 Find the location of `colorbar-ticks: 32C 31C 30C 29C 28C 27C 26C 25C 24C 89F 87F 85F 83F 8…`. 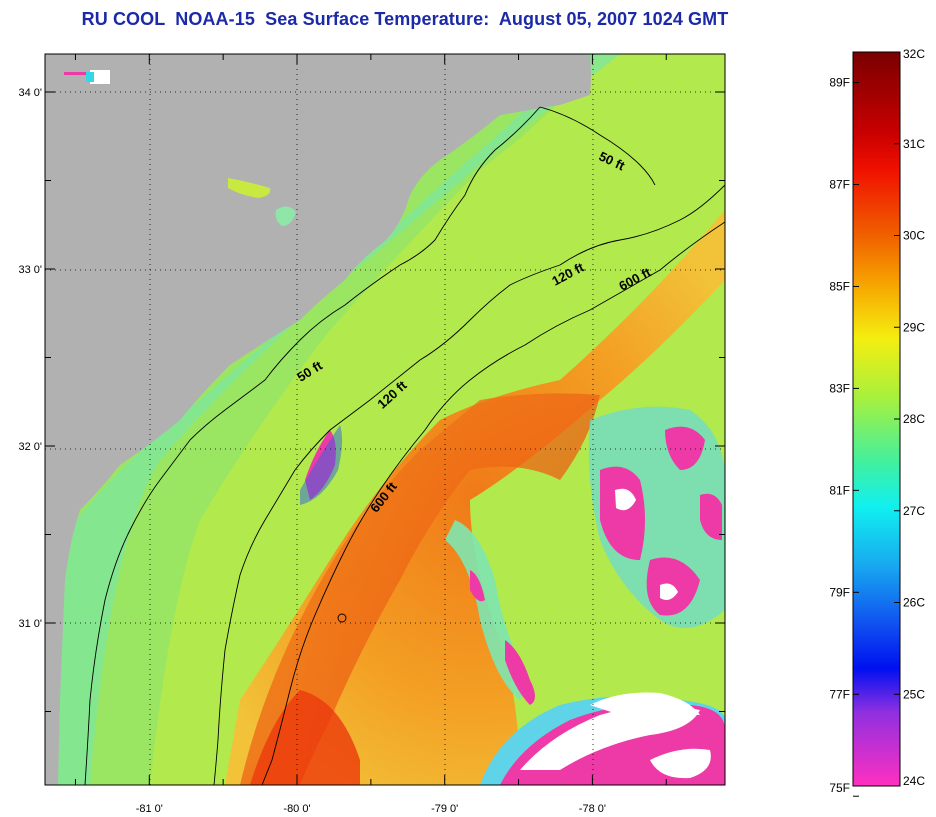

colorbar-ticks: 32C 31C 30C 29C 28C 27C 26C 25C 24C 89F 87F 85F 83F 8… is located at coordinates (877, 422).